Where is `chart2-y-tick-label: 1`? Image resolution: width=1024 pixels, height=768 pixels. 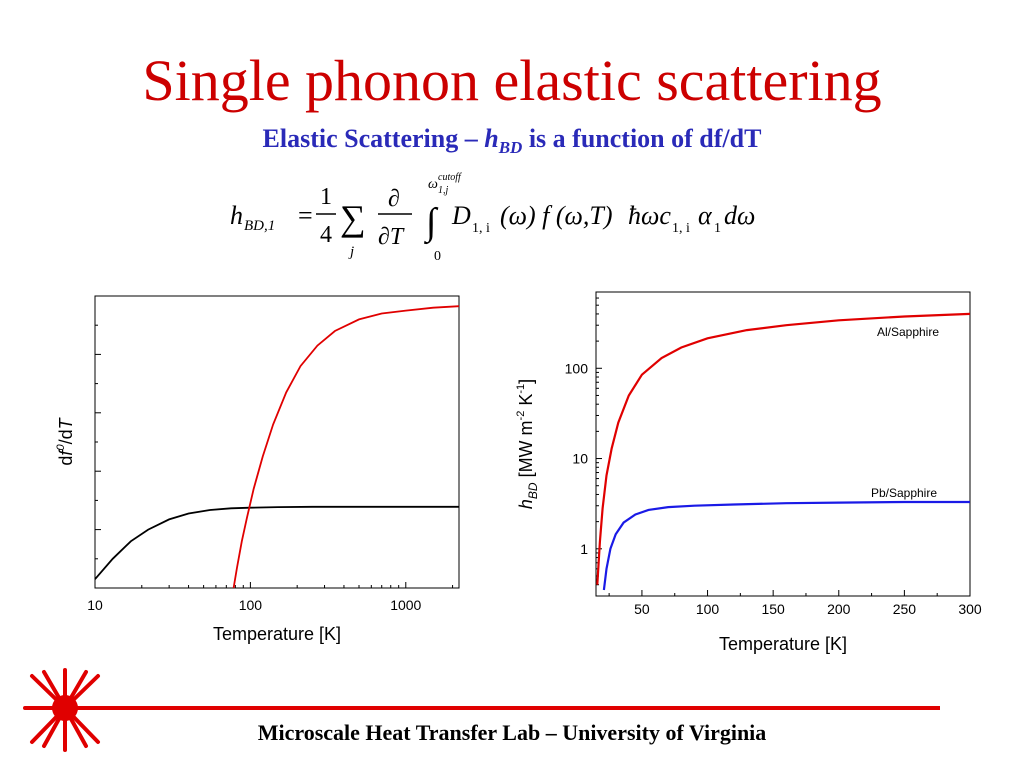
chart2-y-tick-label: 1 is located at coordinates (584, 549).